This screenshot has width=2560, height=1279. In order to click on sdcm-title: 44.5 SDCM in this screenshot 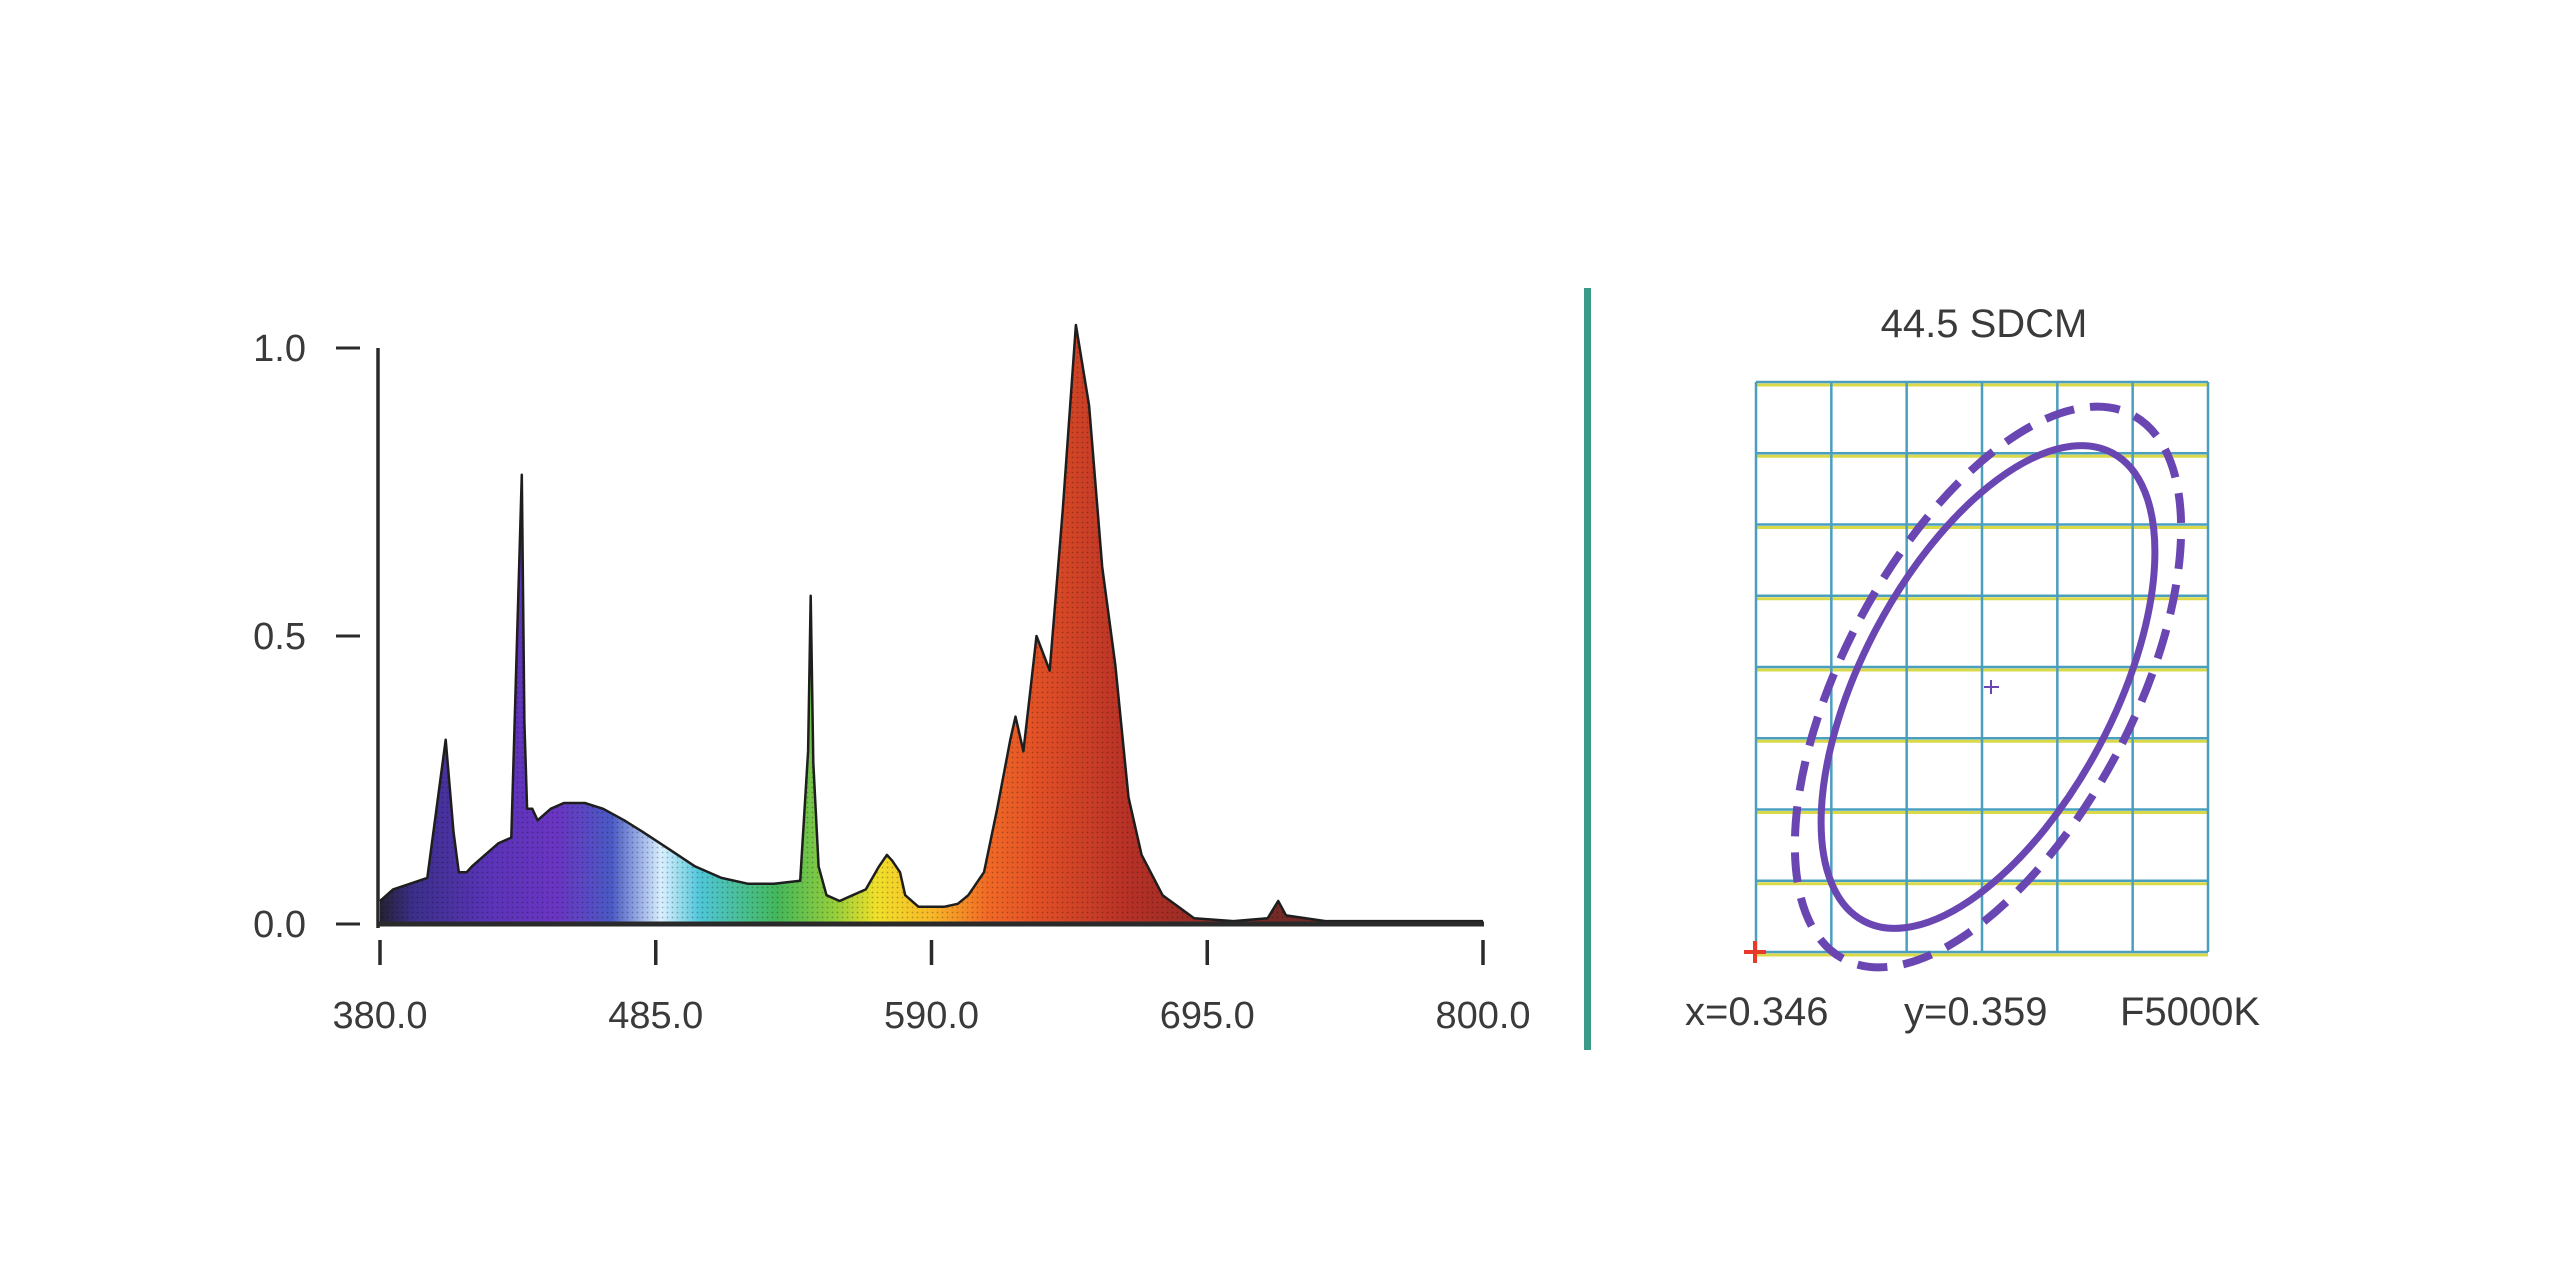, I will do `click(1984, 324)`.